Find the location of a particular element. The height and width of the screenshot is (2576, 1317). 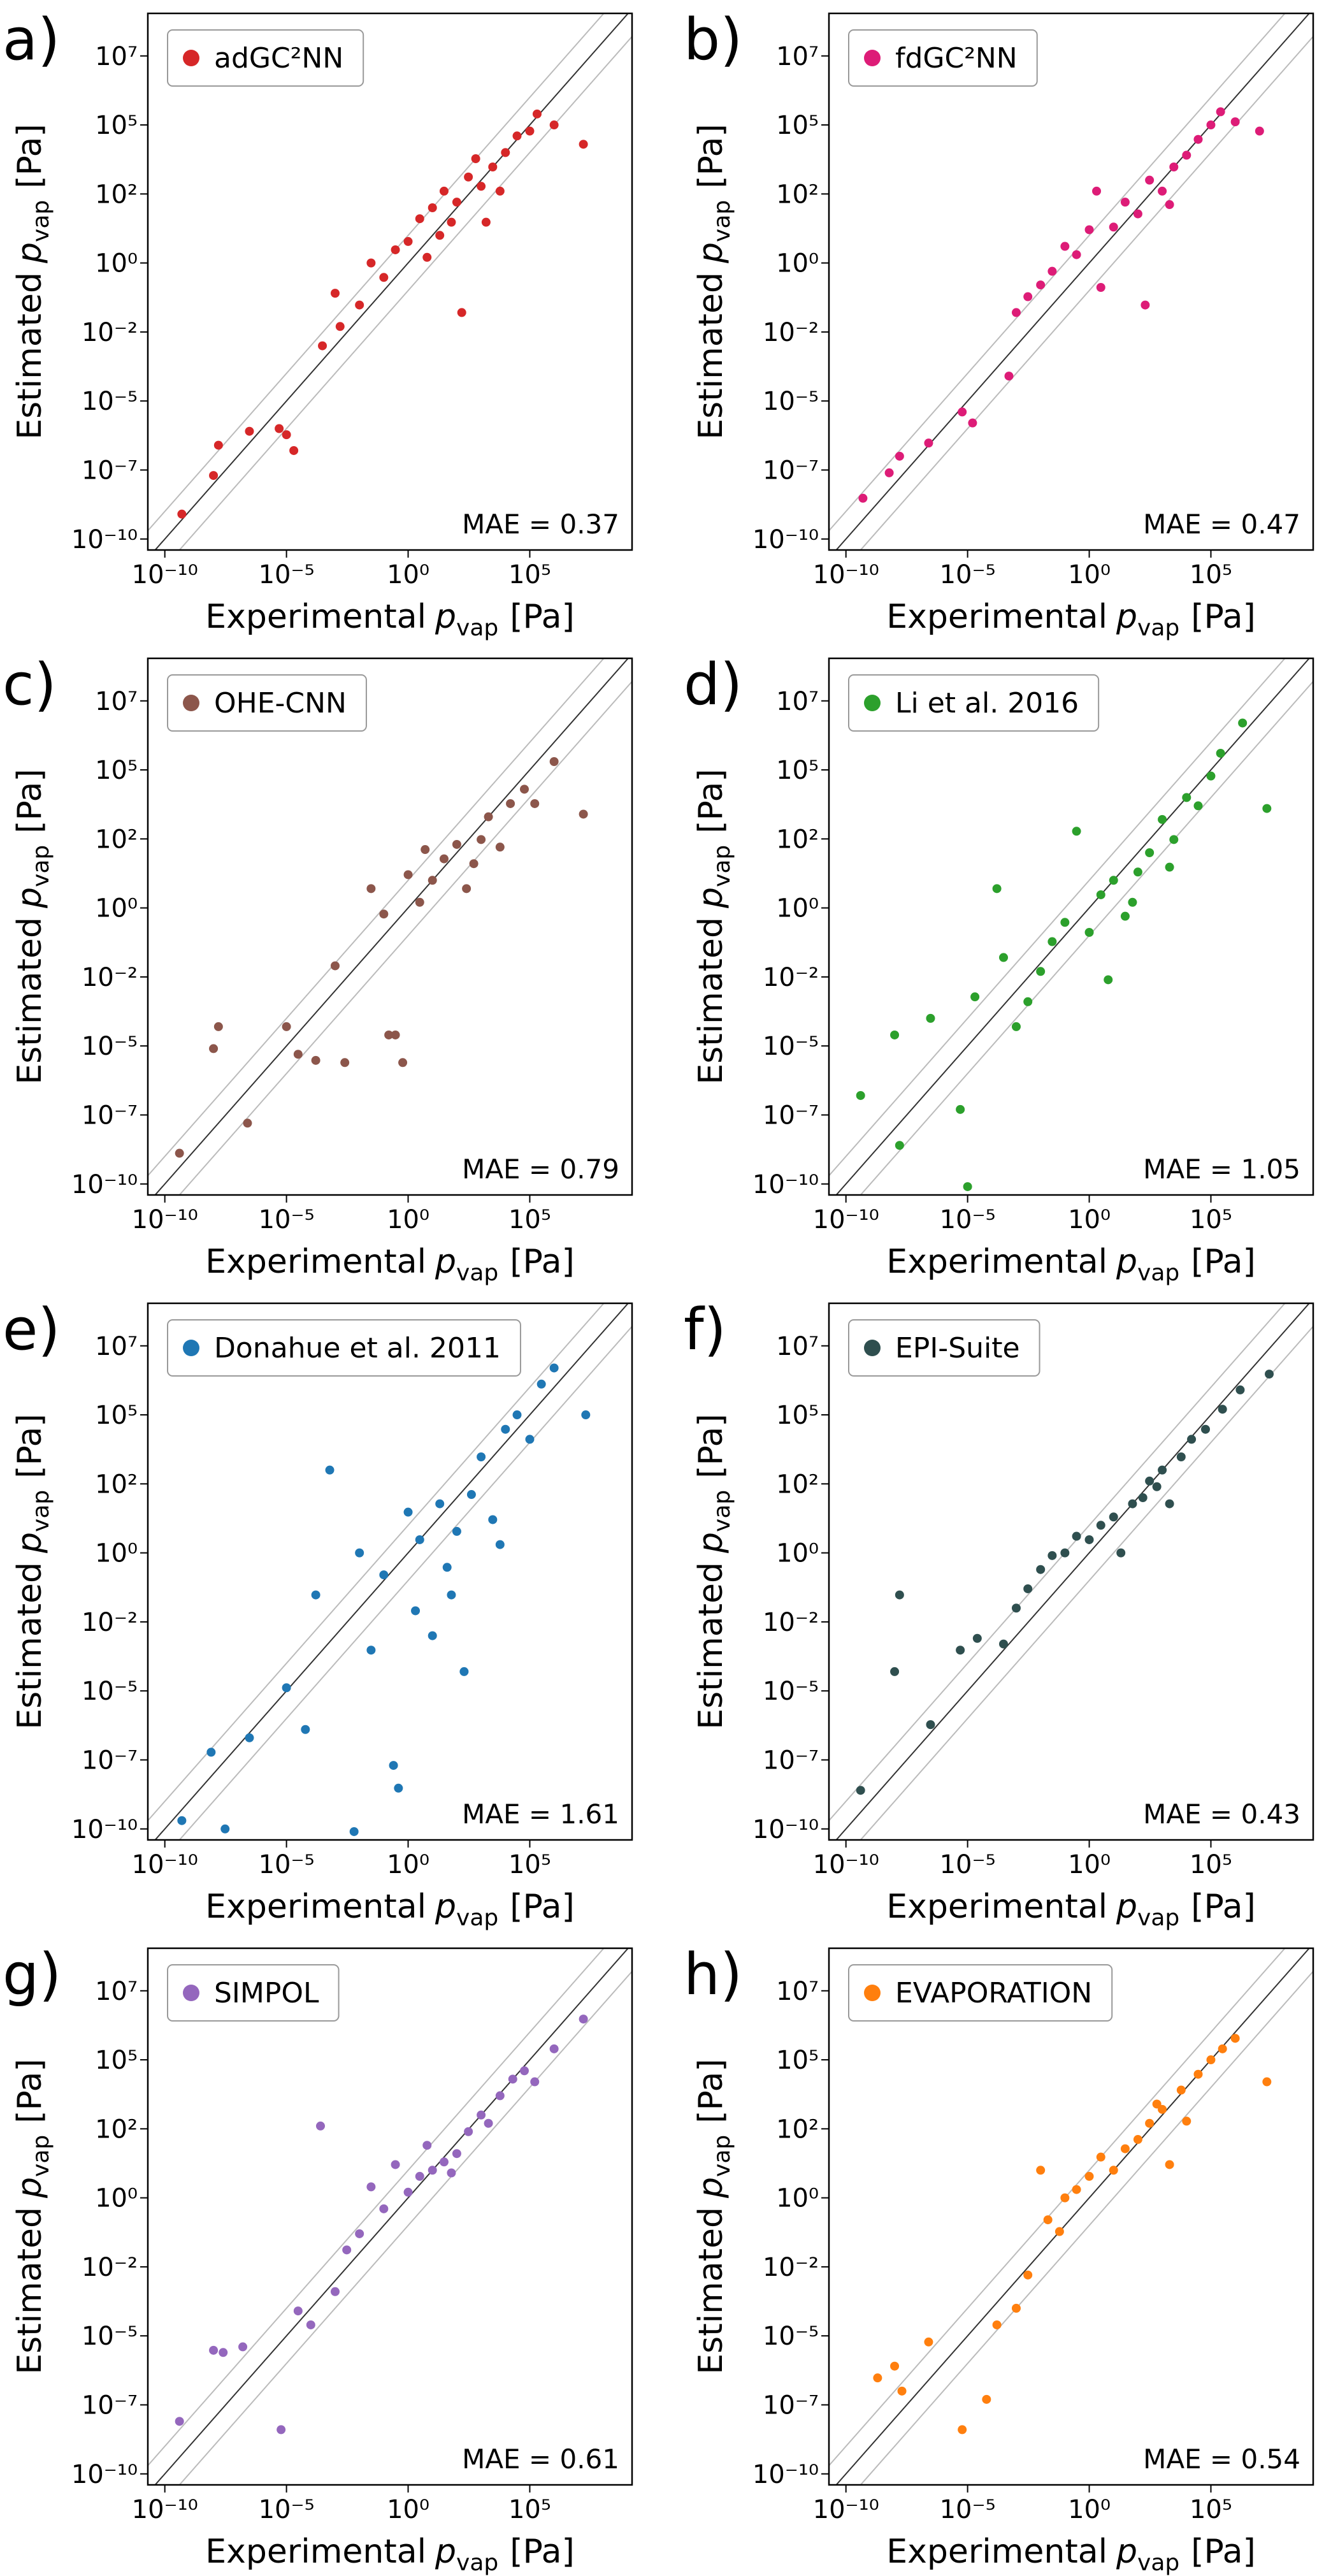

ylabel-subscript: vap is located at coordinates (41, 221).